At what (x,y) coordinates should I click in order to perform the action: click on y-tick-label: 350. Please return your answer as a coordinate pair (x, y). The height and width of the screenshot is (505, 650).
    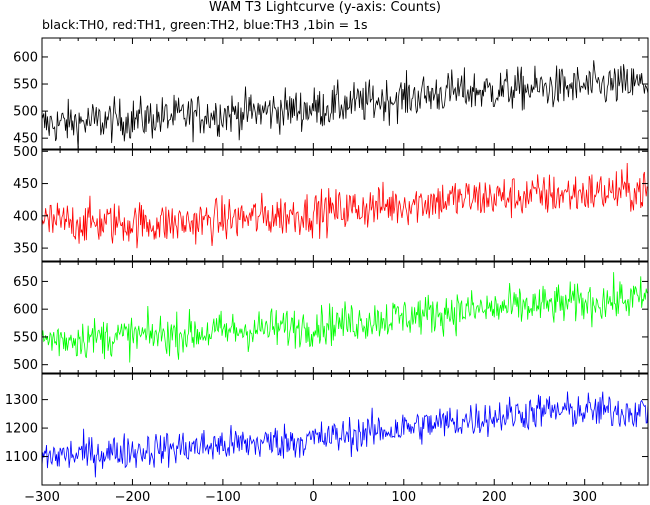
    Looking at the image, I should click on (25, 249).